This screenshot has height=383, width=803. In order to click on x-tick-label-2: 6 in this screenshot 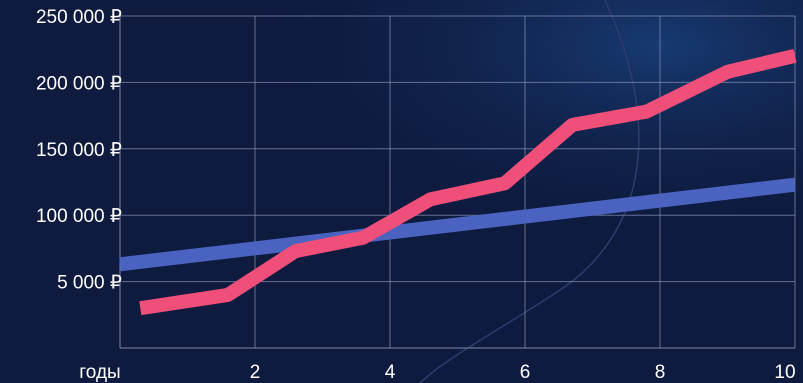, I will do `click(525, 372)`.